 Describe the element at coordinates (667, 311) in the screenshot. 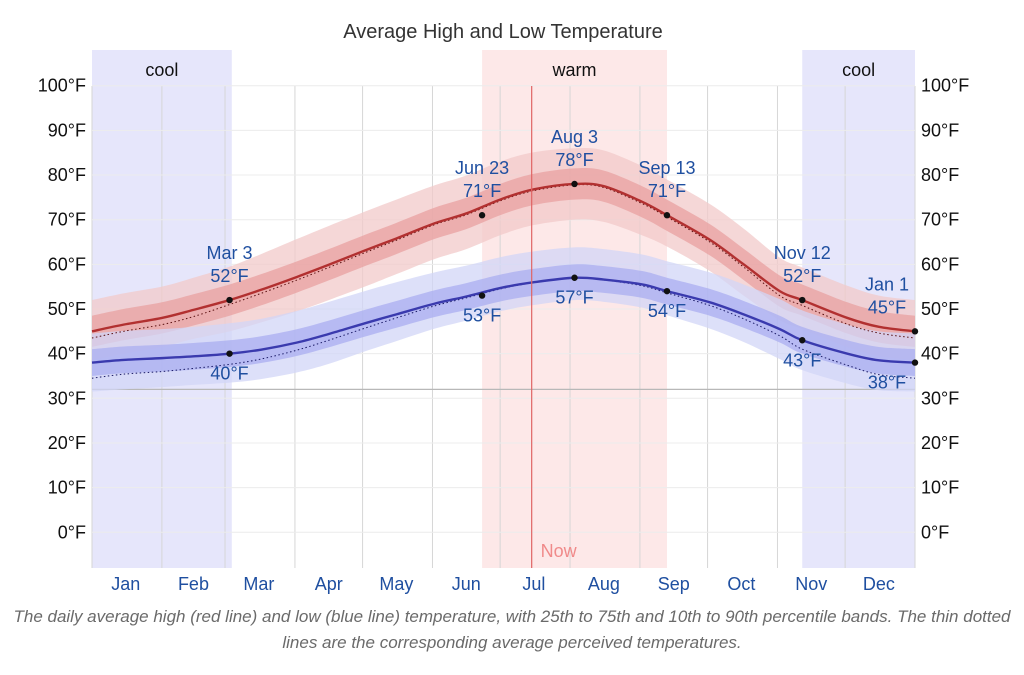

I see `annotation-value: 54°F` at that location.